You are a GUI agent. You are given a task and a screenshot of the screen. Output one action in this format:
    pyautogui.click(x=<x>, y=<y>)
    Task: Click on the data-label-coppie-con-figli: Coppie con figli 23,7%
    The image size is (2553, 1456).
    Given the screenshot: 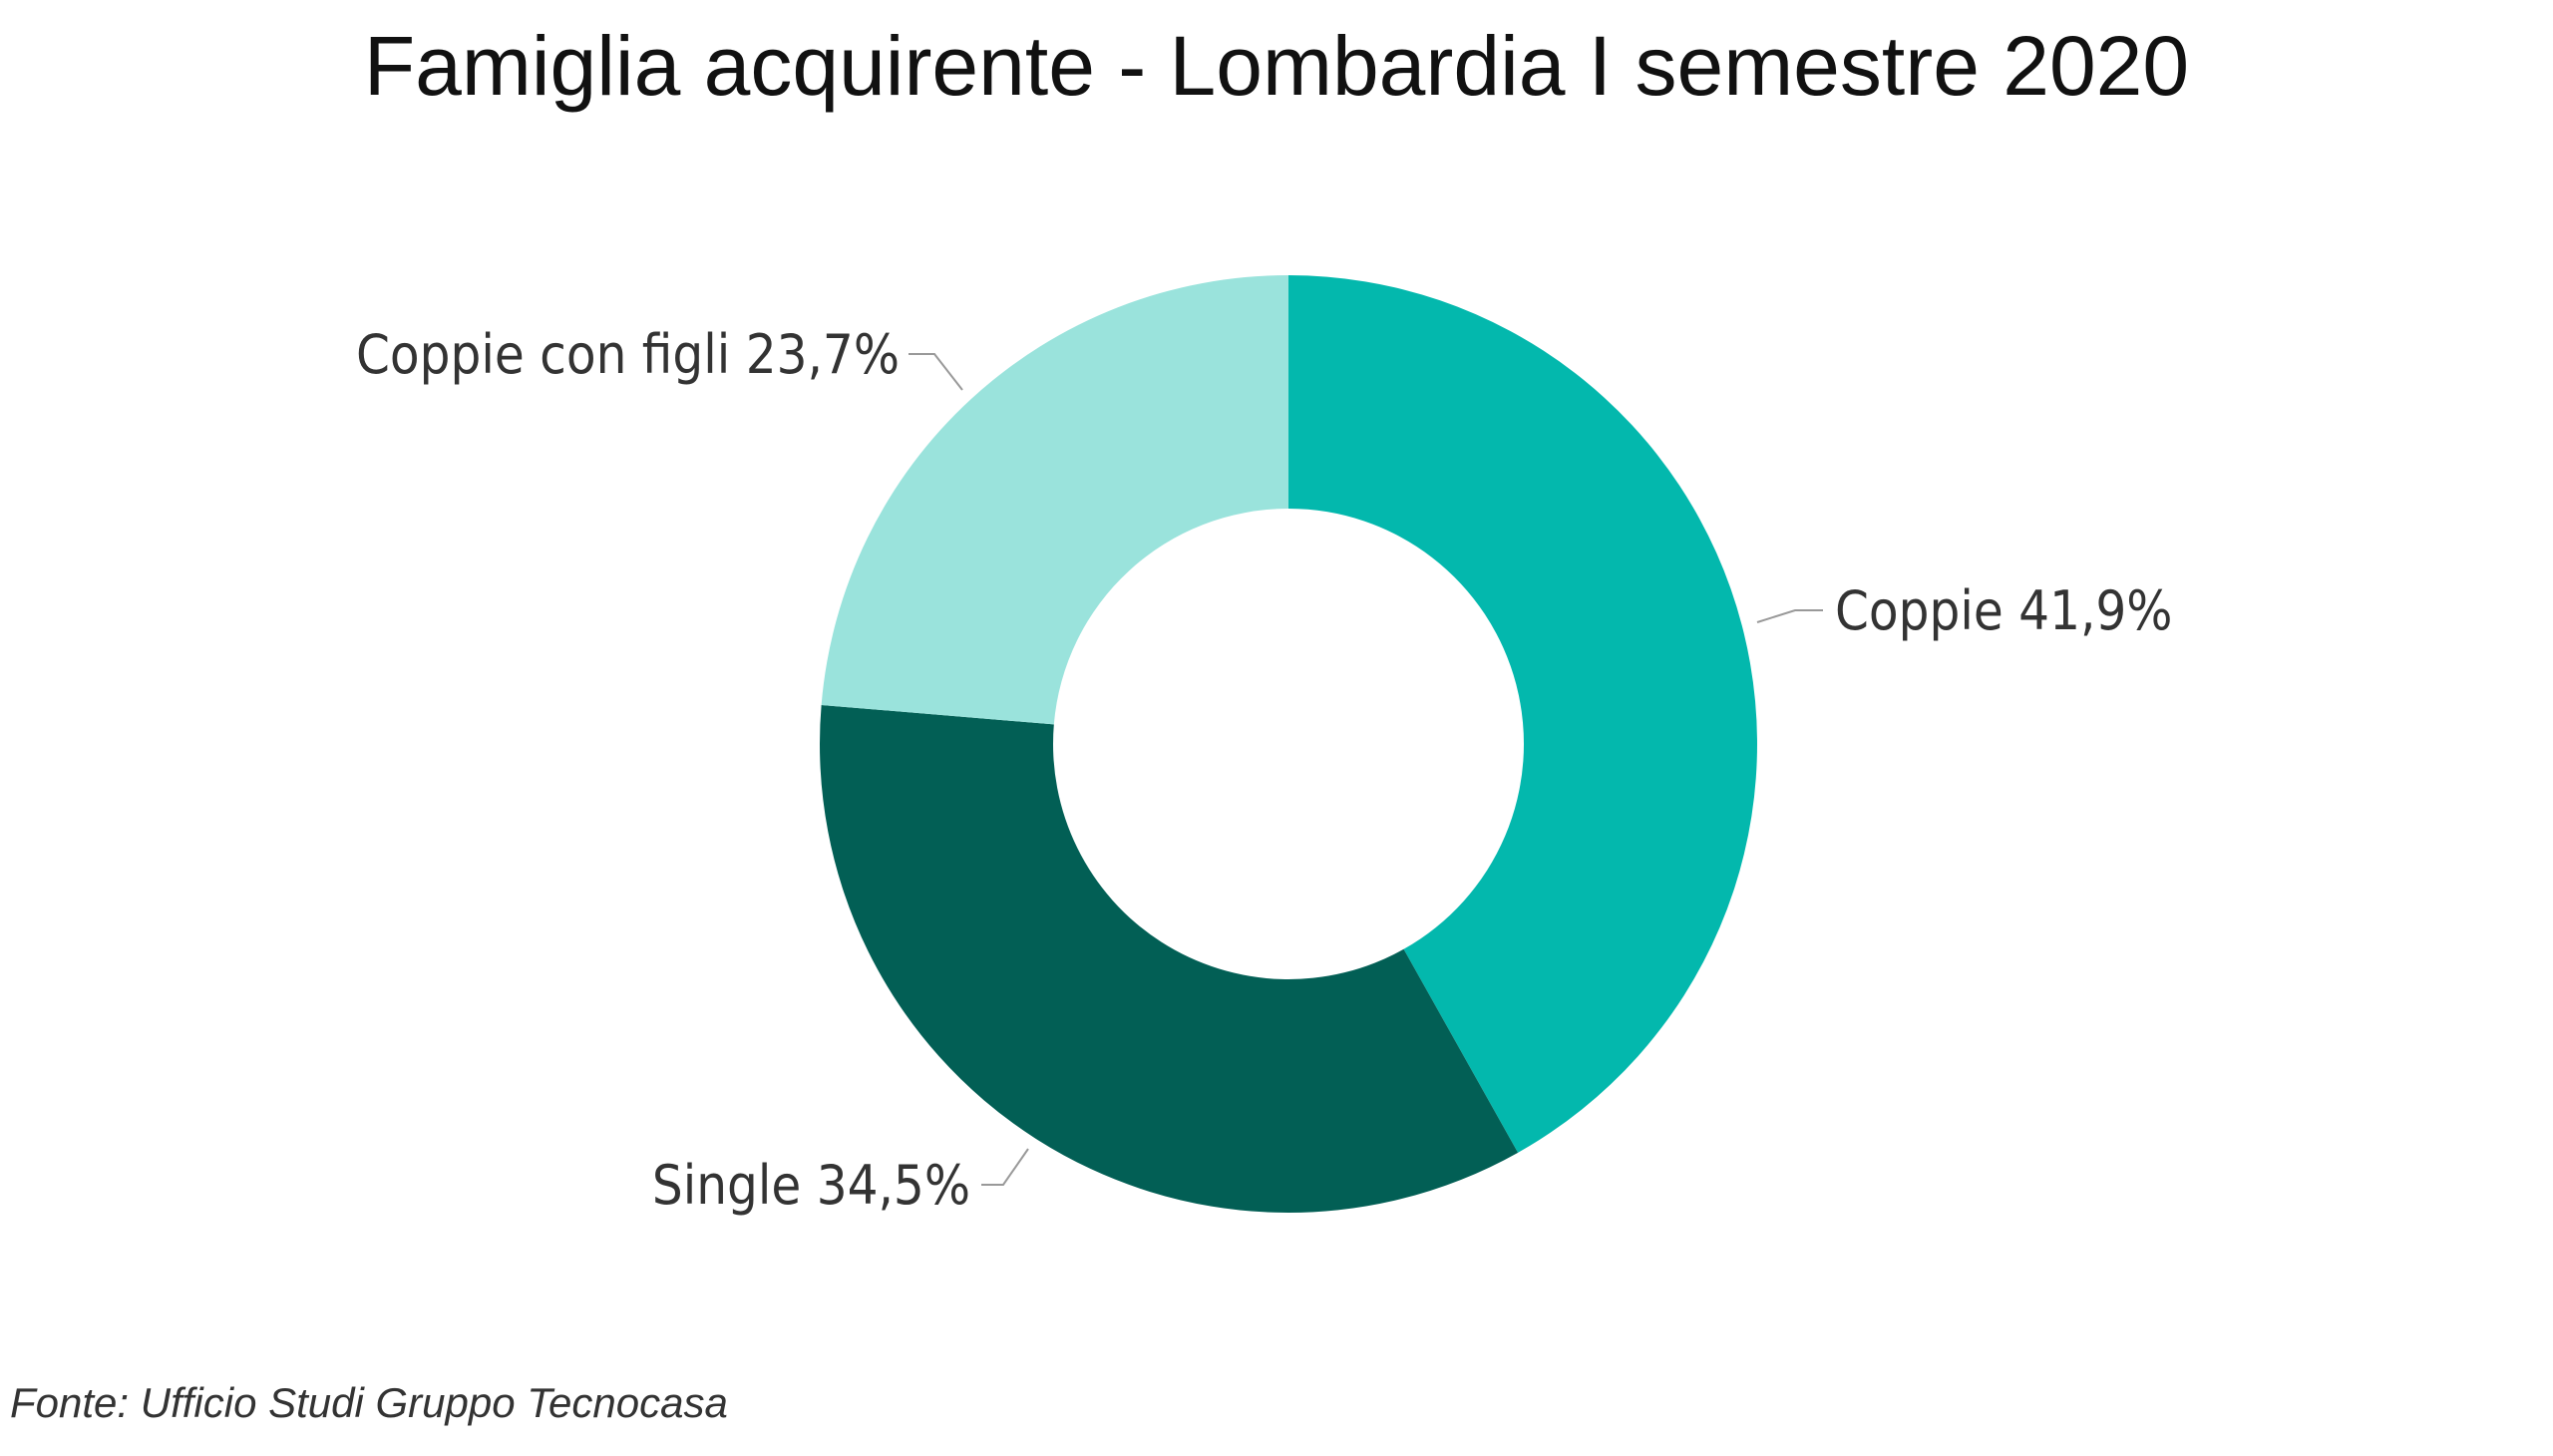 What is the action you would take?
    pyautogui.click(x=628, y=354)
    